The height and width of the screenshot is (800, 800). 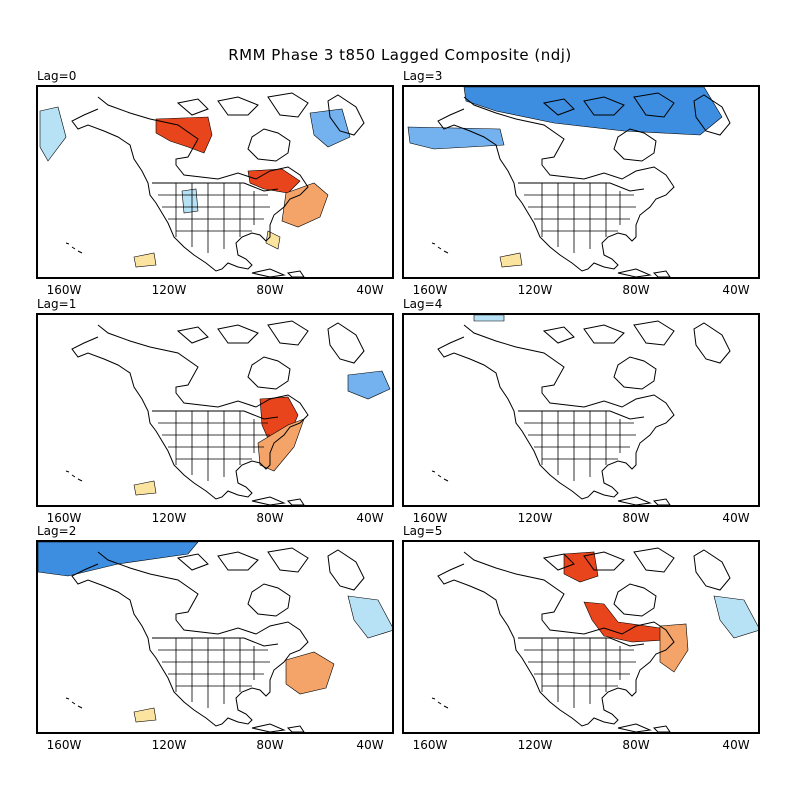 I want to click on lag-label: Lag=1, so click(x=57, y=304).